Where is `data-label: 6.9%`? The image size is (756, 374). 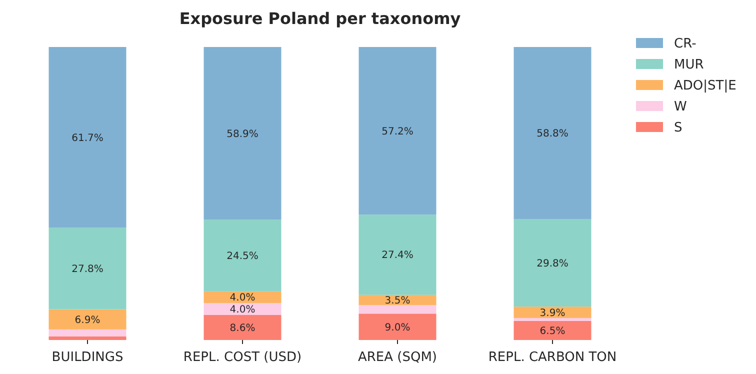 data-label: 6.9% is located at coordinates (87, 320).